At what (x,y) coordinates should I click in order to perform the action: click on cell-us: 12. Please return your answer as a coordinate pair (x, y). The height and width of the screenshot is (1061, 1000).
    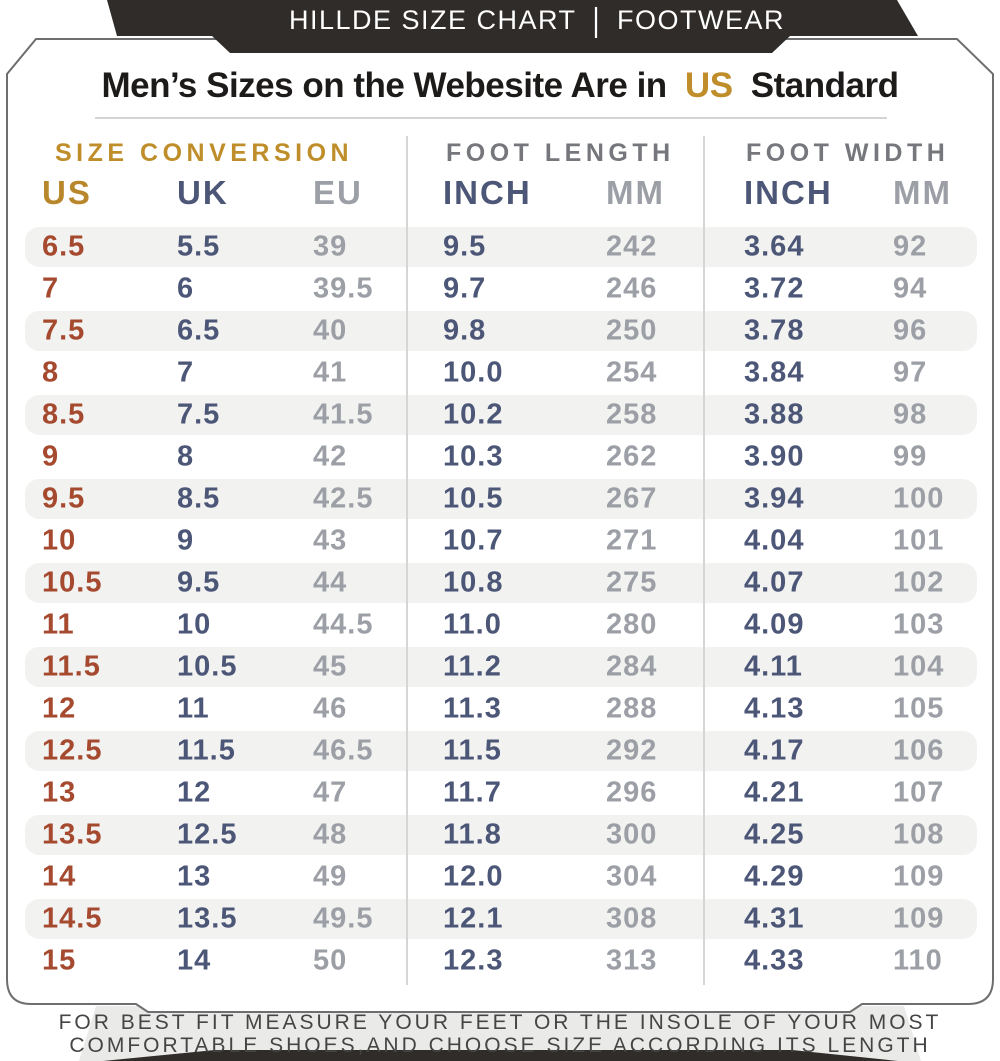
    Looking at the image, I should click on (59, 708).